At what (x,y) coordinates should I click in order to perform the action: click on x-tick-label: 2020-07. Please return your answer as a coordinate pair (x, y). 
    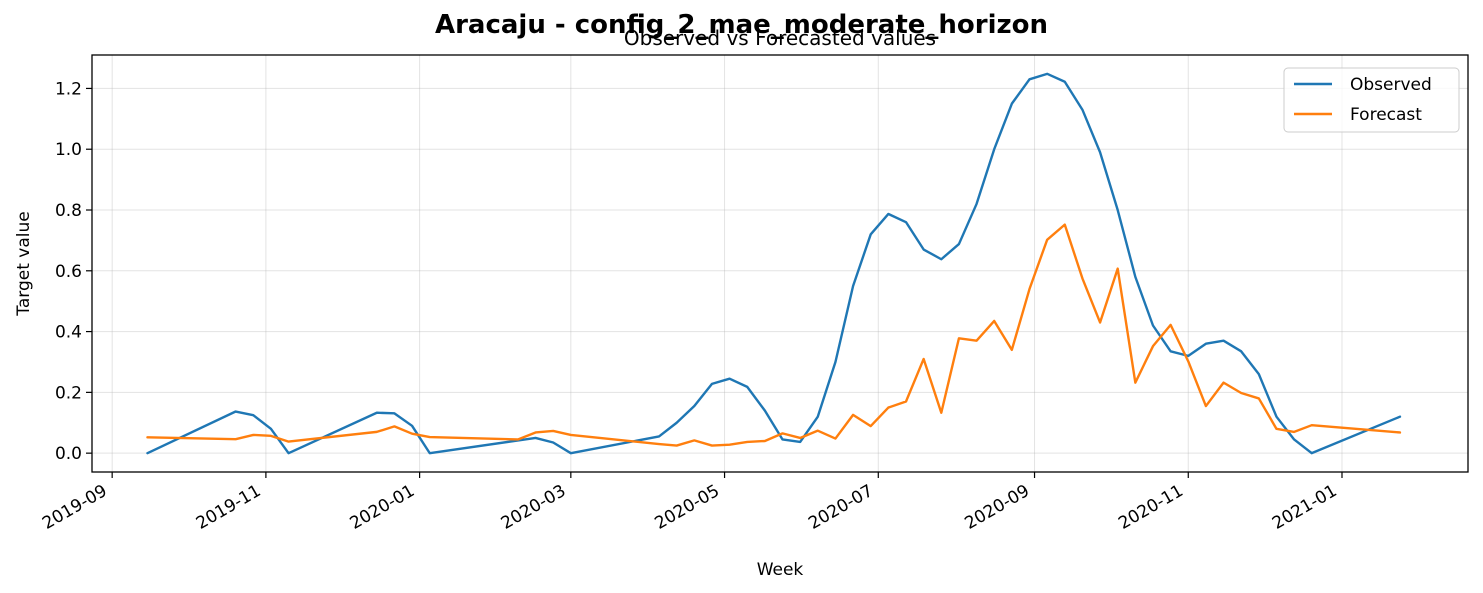
    Looking at the image, I should click on (841, 507).